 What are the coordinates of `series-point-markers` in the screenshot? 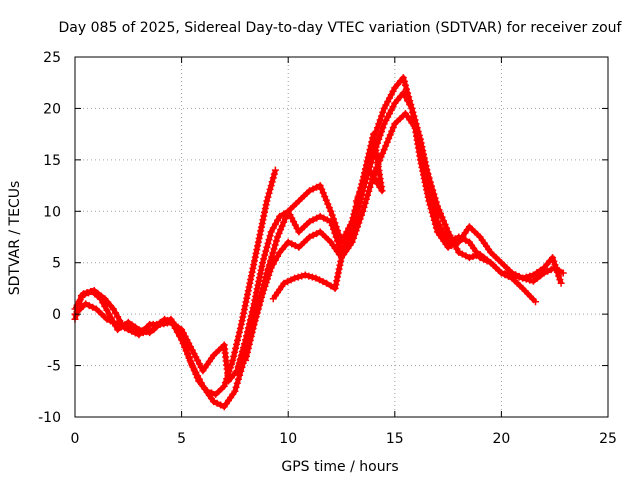 It's located at (327, 216).